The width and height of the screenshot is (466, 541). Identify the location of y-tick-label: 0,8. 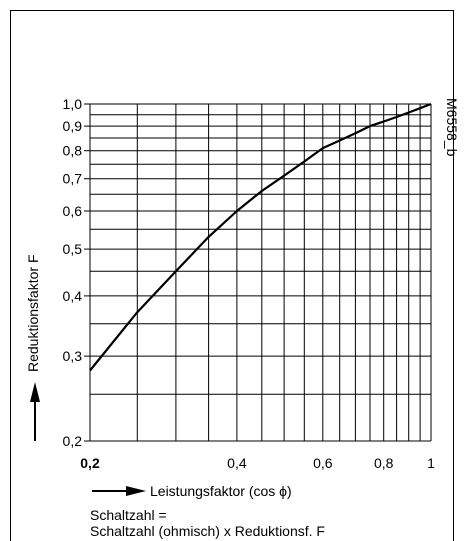
(73, 151).